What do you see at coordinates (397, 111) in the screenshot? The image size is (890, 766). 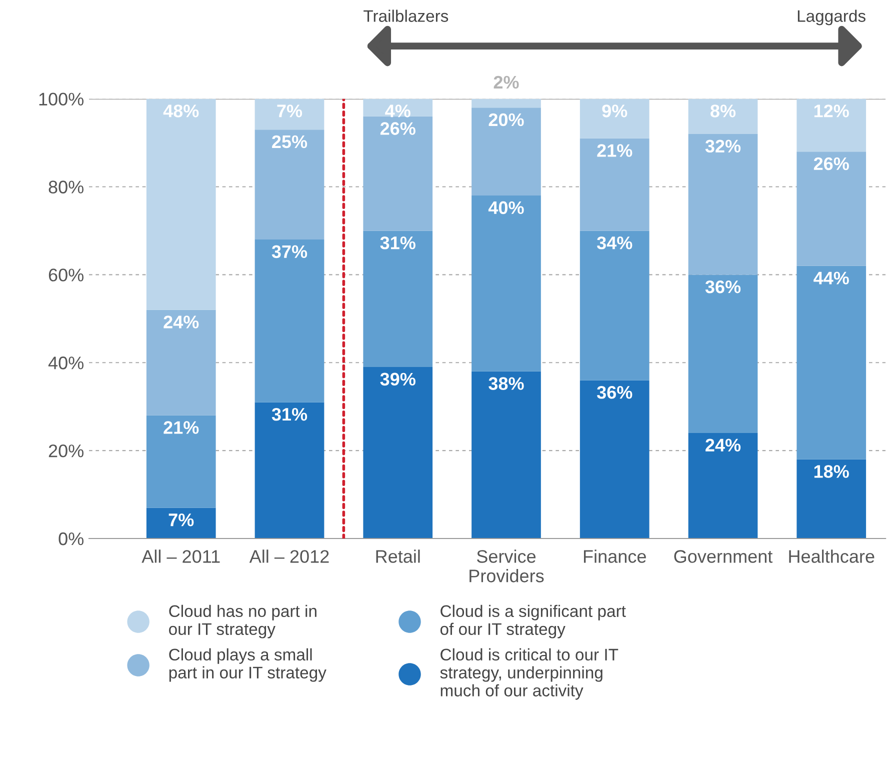 I see `data-label: 4%` at bounding box center [397, 111].